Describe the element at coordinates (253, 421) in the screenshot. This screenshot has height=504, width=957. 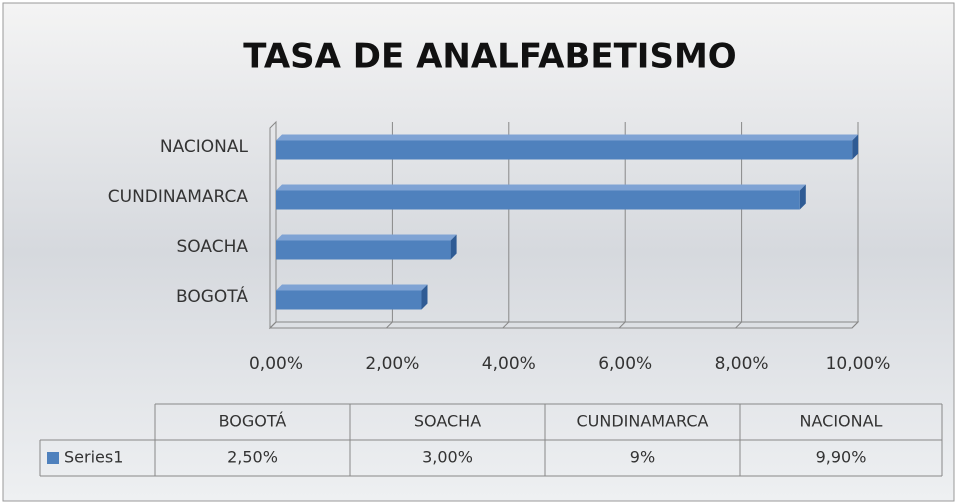
I see `table-header: BOGOTÁ` at that location.